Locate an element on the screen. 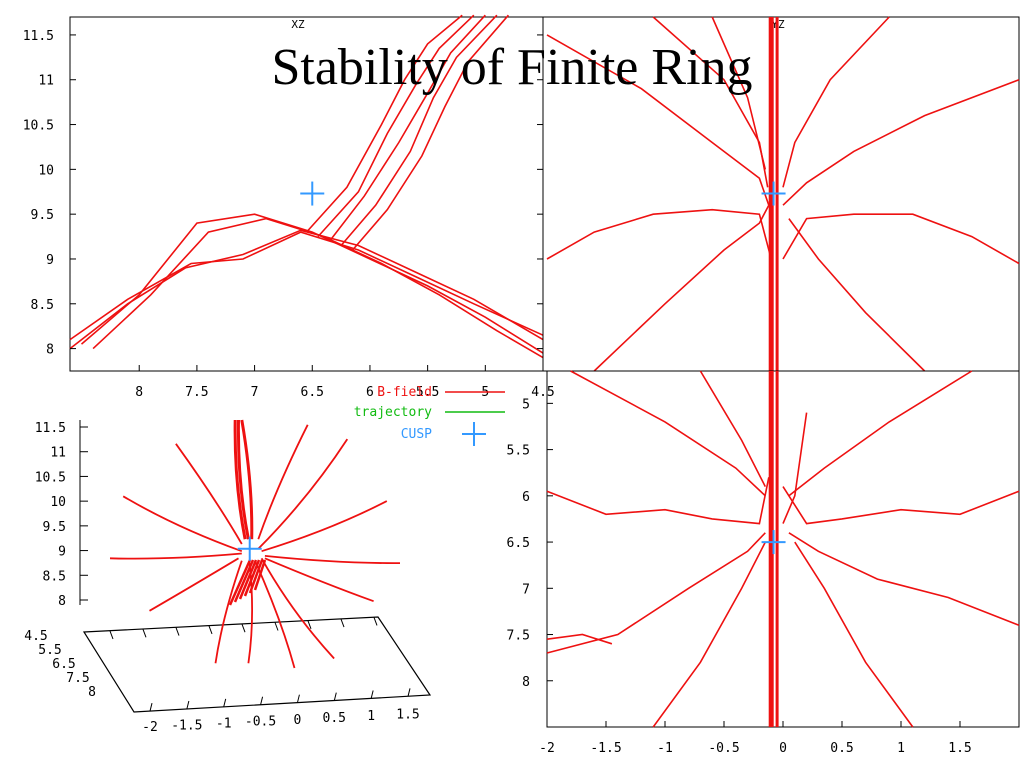 Image resolution: width=1024 pixels, height=768 pixels. view3d-y-tick-label: 7.5 is located at coordinates (77, 678).